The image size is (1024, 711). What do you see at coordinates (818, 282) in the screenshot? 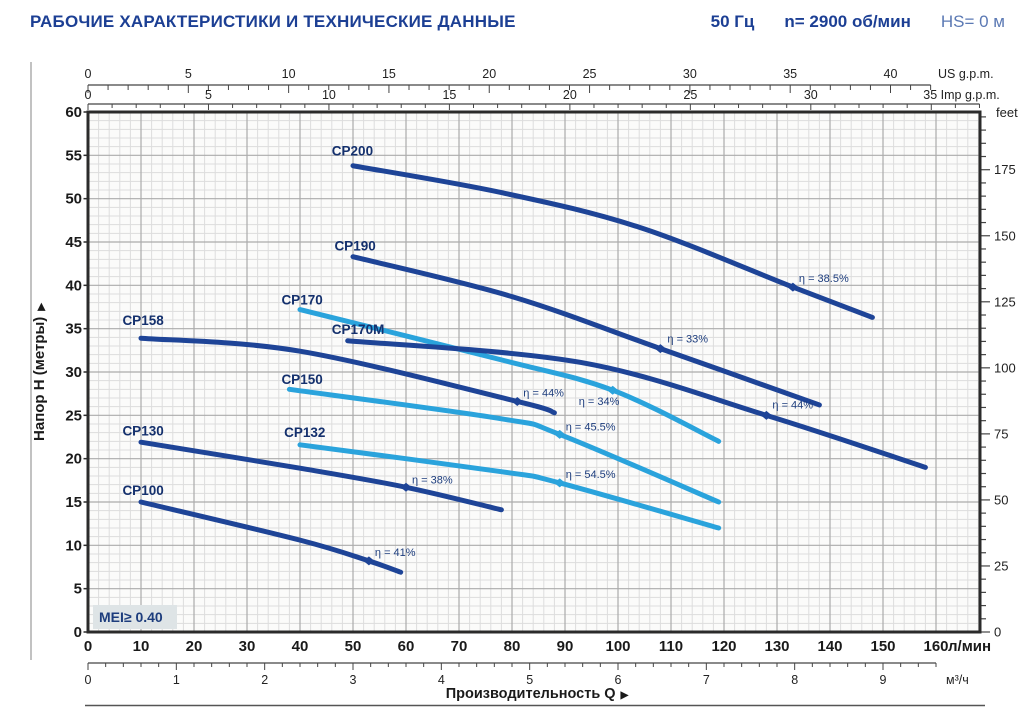
I see `efficiency-marker-CP200: η = 38.5%` at bounding box center [818, 282].